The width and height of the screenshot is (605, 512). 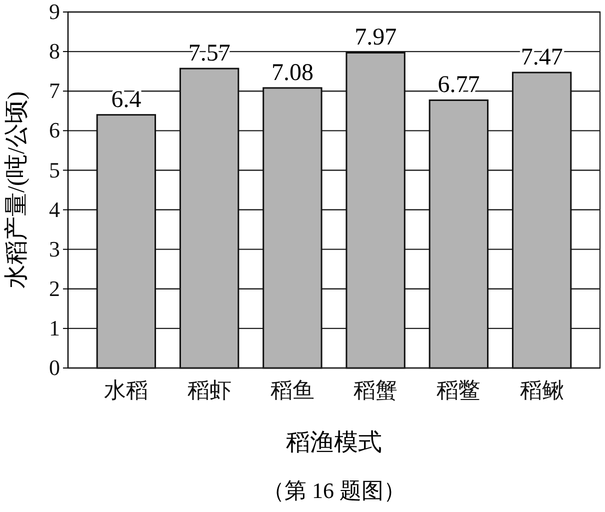 What do you see at coordinates (541, 57) in the screenshot?
I see `data-label: 7.47` at bounding box center [541, 57].